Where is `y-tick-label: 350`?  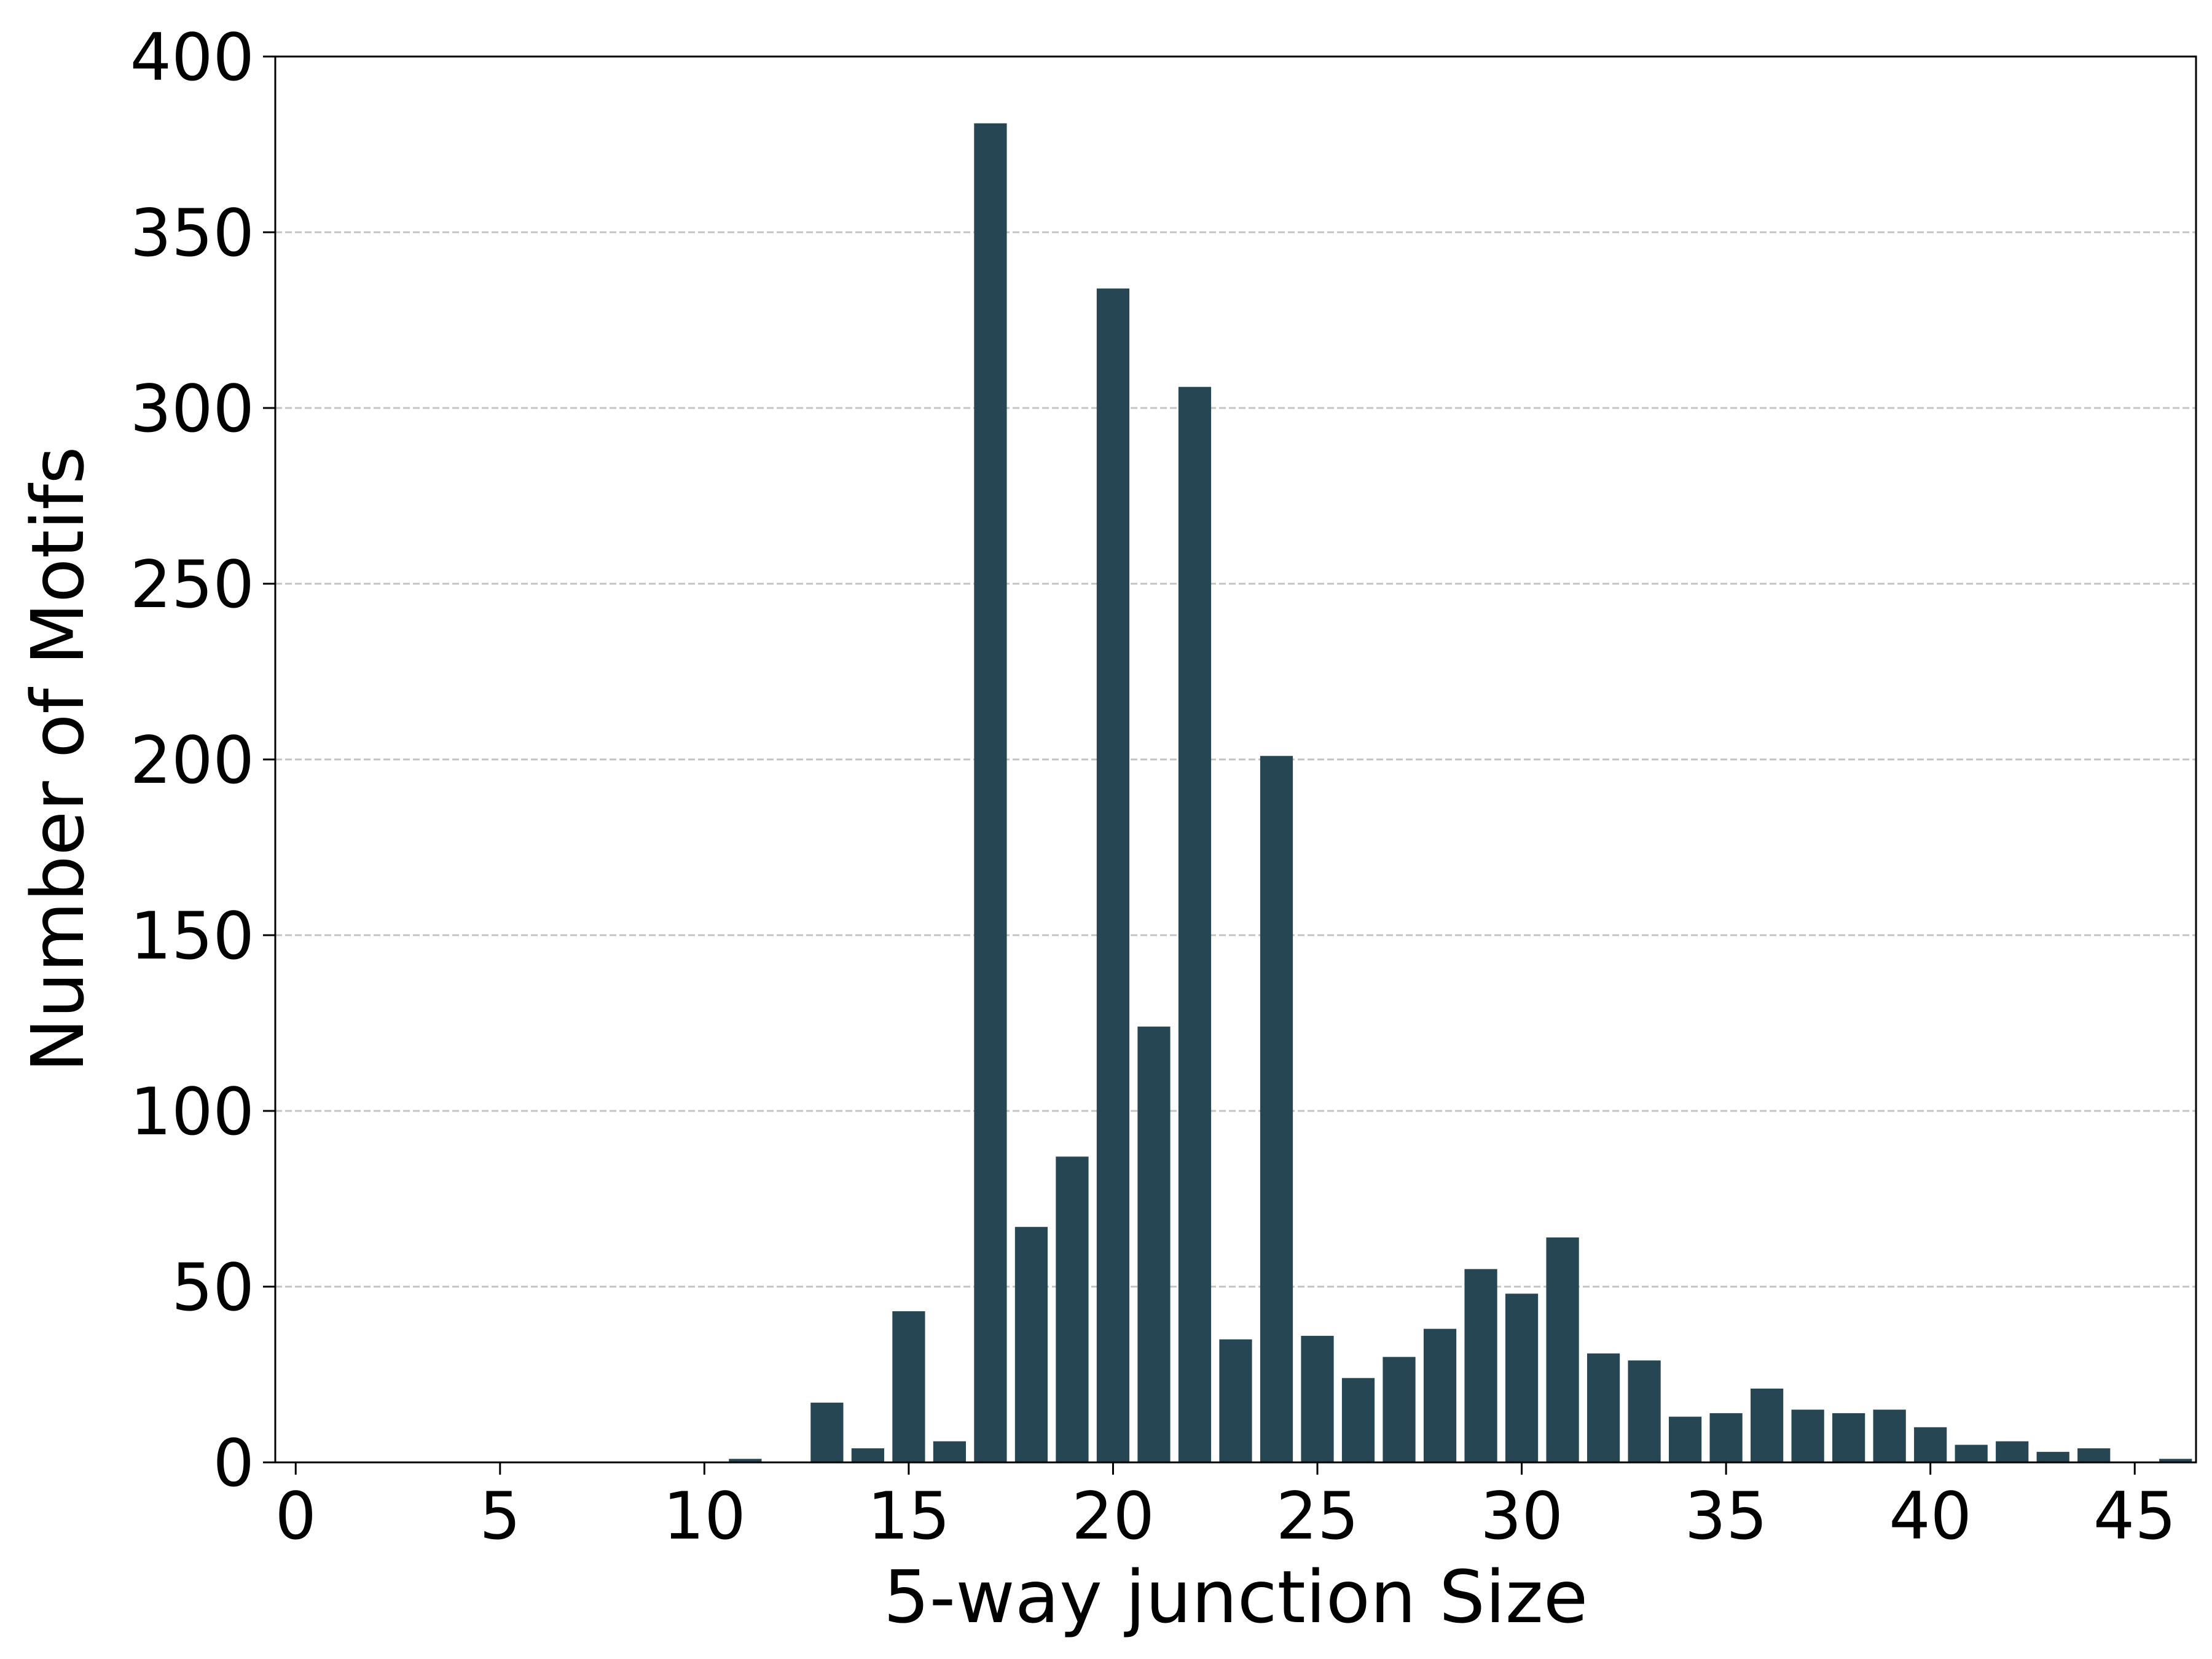
y-tick-label: 350 is located at coordinates (192, 233).